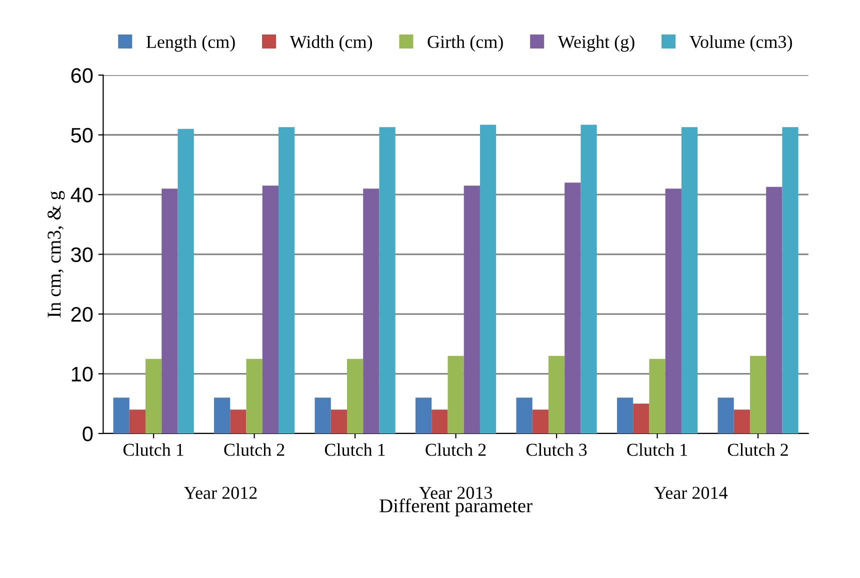 The image size is (860, 578). Describe the element at coordinates (56, 254) in the screenshot. I see `y-axis-title: In cm, cm3, & g` at that location.